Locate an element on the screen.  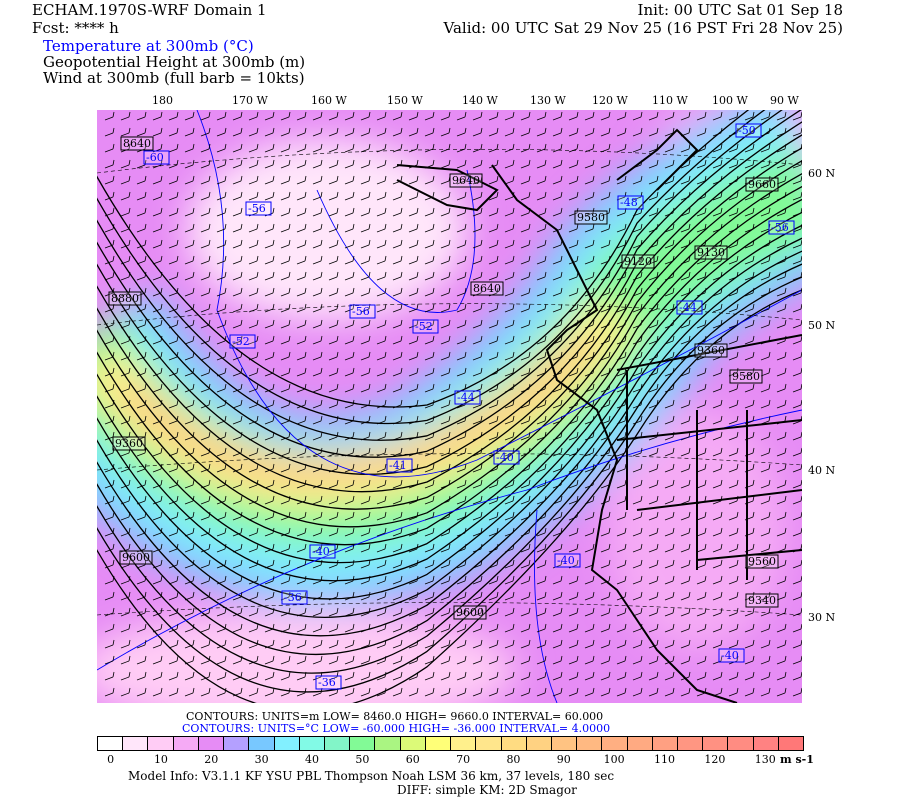
svg-text: 9600 is located at coordinates (136, 557).